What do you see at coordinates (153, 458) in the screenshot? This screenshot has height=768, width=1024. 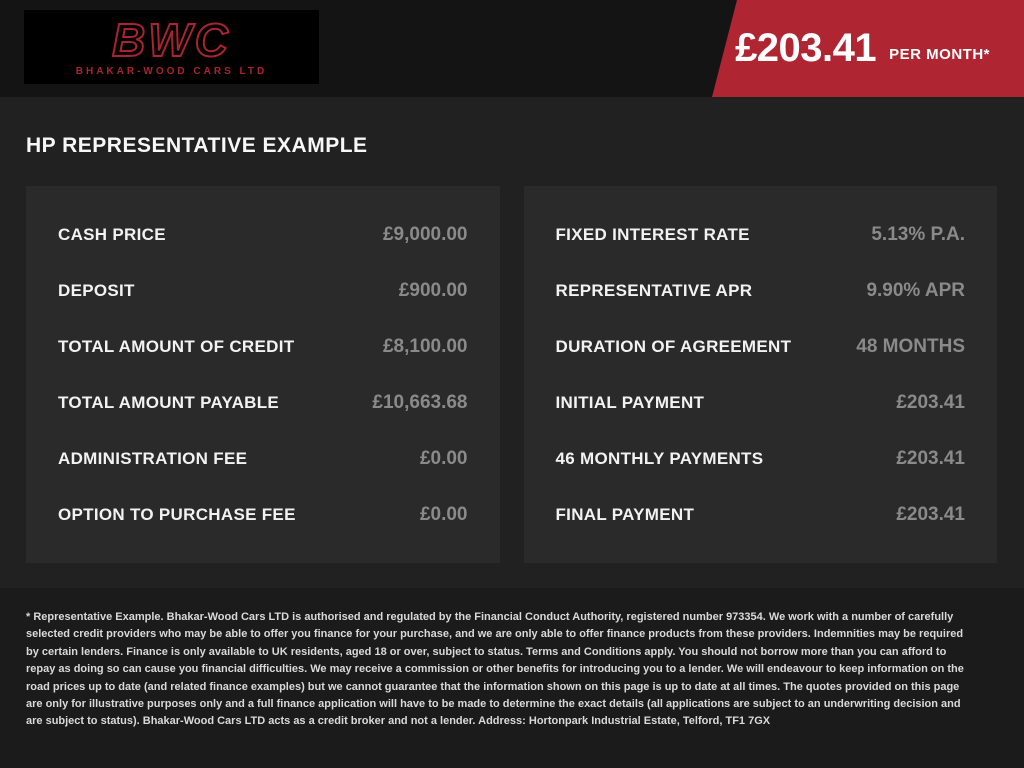 I see `row-label: ADMINISTRATION FEE` at bounding box center [153, 458].